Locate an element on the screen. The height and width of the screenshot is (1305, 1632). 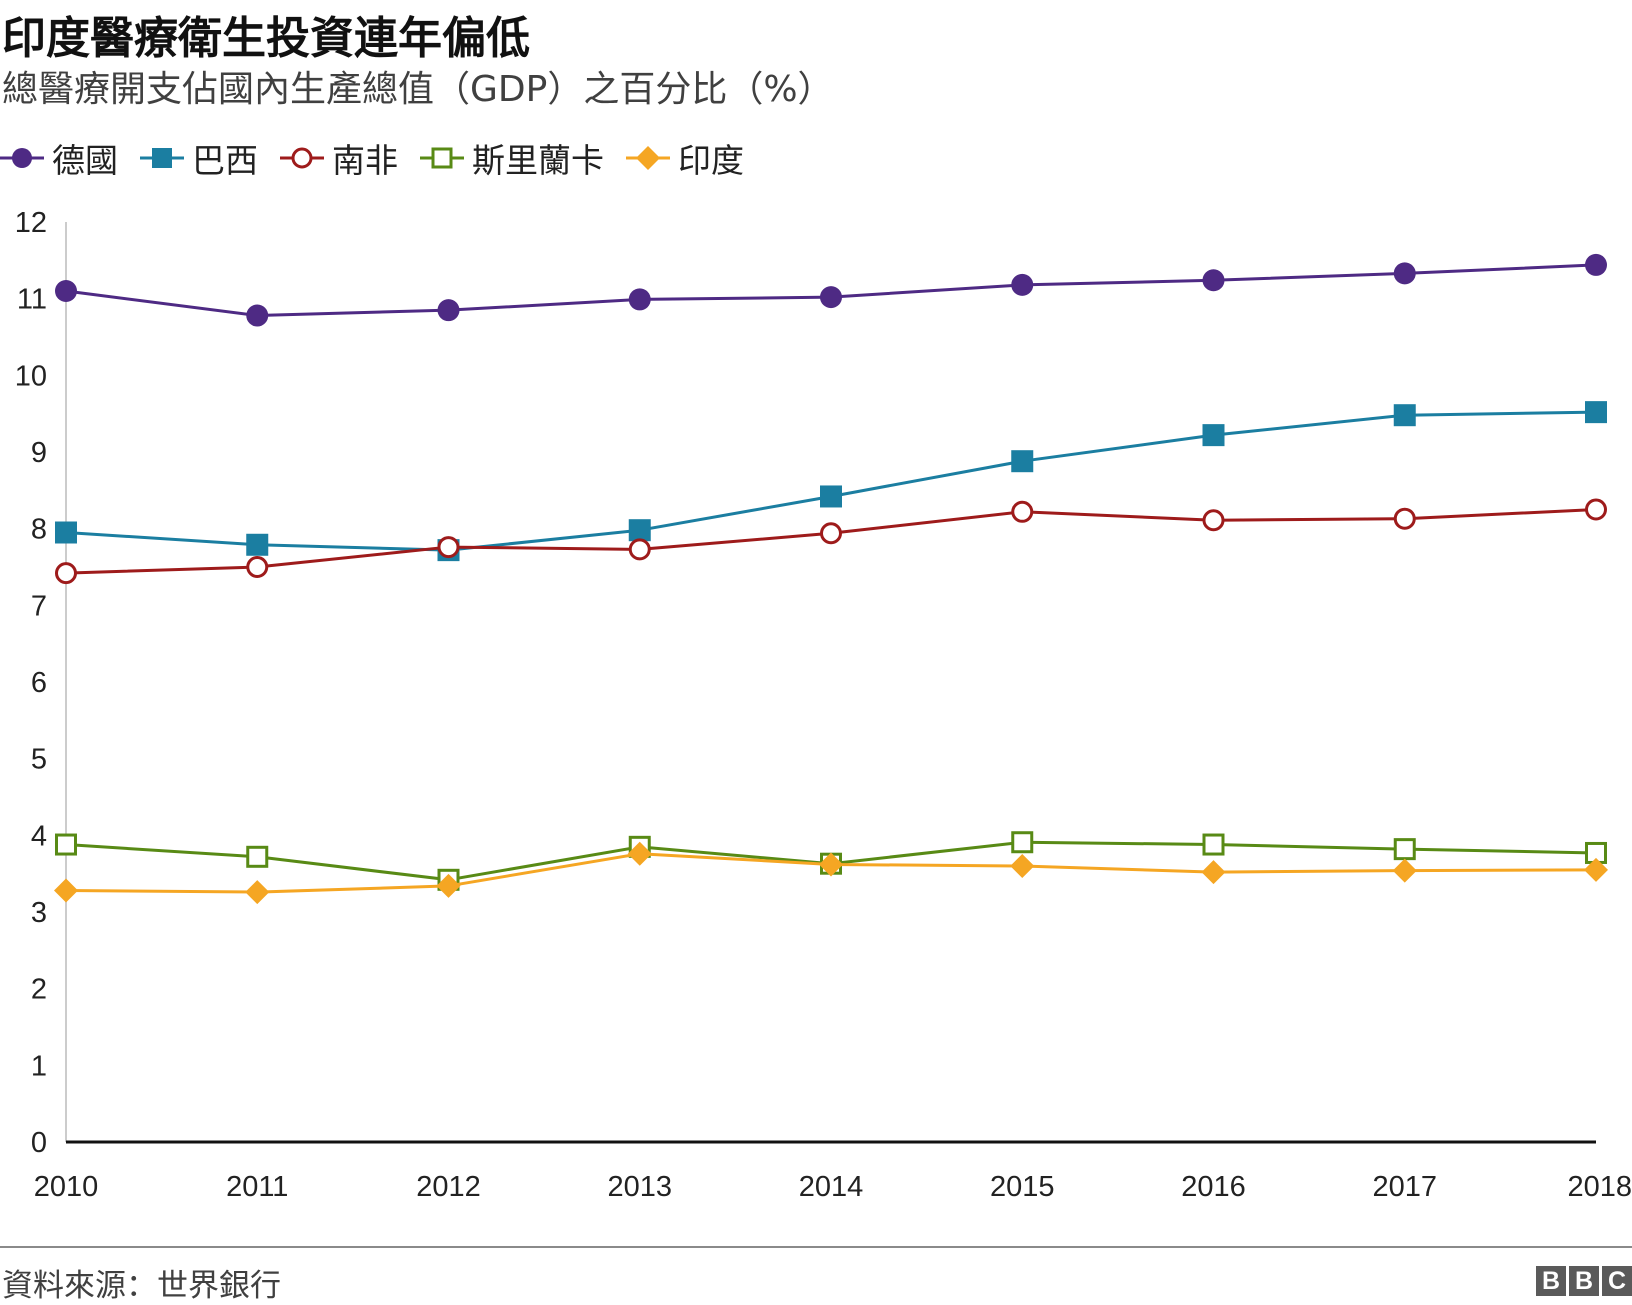
x-tick-label: 2018 is located at coordinates (1599, 1187).